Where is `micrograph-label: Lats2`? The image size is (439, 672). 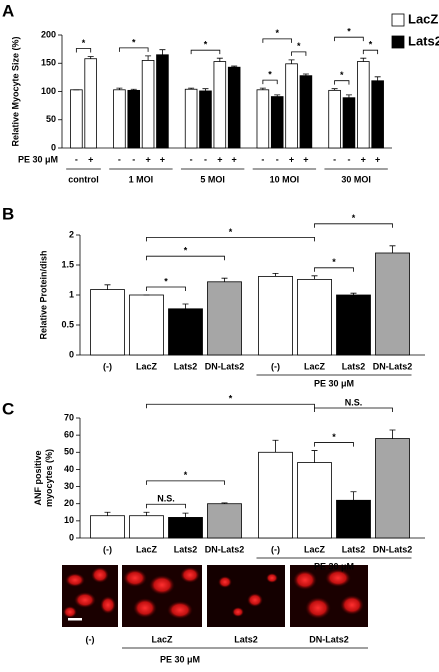 micrograph-label: Lats2 is located at coordinates (246, 639).